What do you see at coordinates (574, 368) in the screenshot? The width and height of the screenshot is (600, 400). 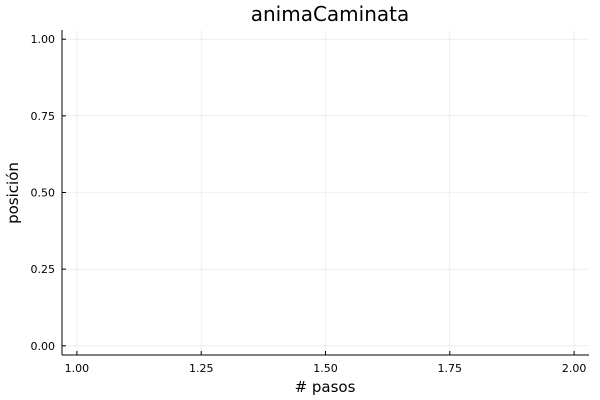 I see `x-tick-label: 2.00` at bounding box center [574, 368].